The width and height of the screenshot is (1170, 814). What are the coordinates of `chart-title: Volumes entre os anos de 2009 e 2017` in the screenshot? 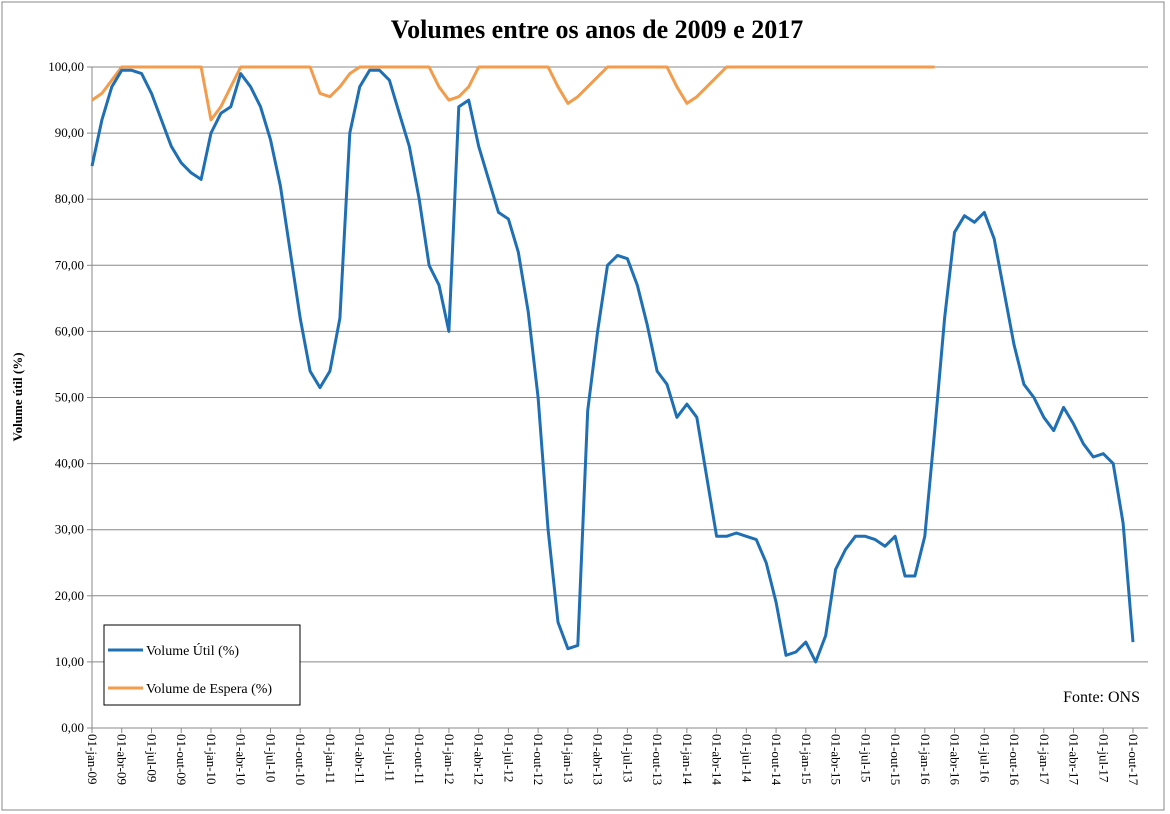 It's located at (597, 29).